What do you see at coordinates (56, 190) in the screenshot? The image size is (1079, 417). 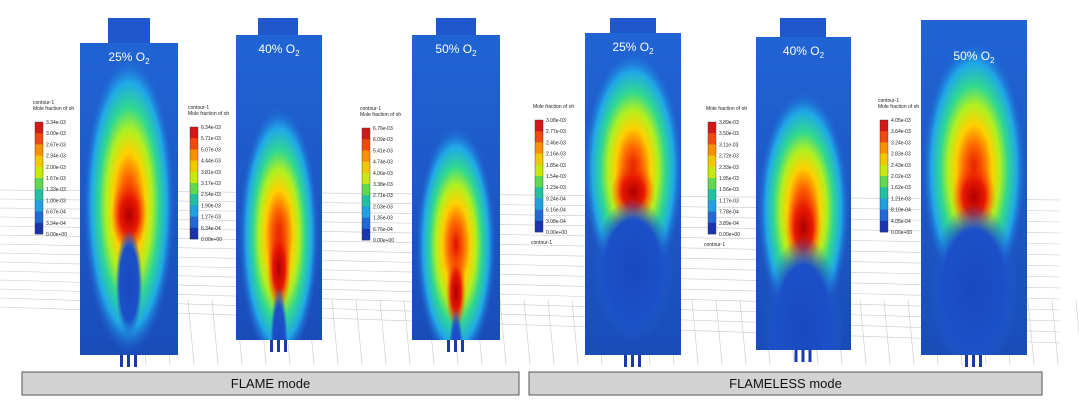 I see `colorbar-tick-label: 1.33e-03` at bounding box center [56, 190].